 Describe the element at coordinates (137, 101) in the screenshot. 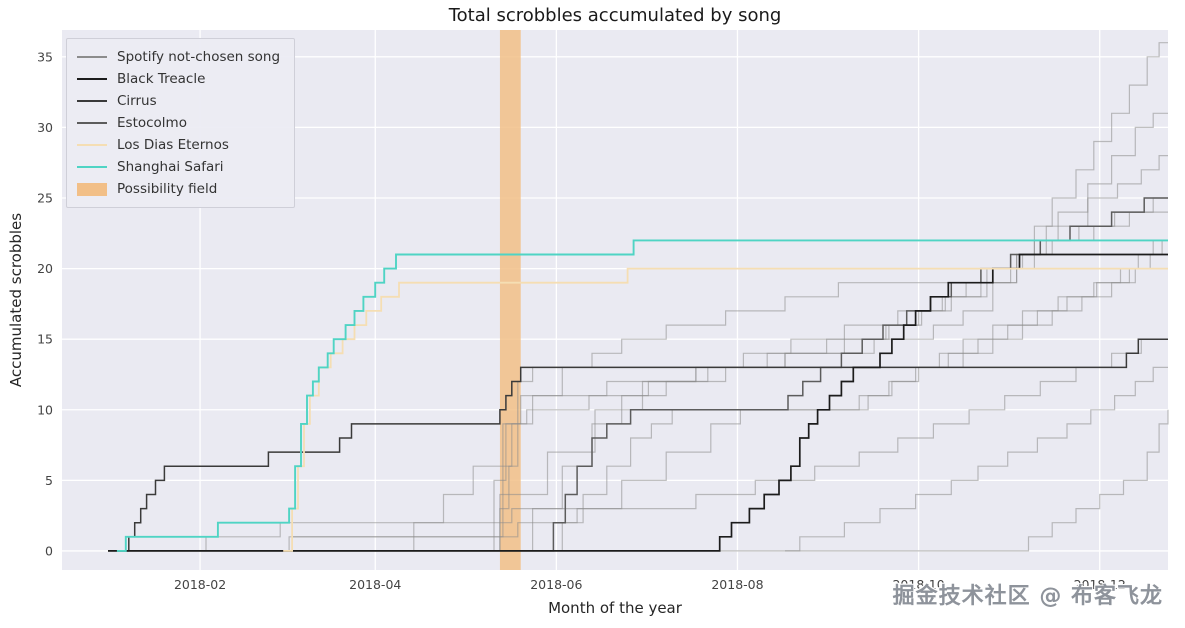

I see `legend-label: Cirrus` at that location.